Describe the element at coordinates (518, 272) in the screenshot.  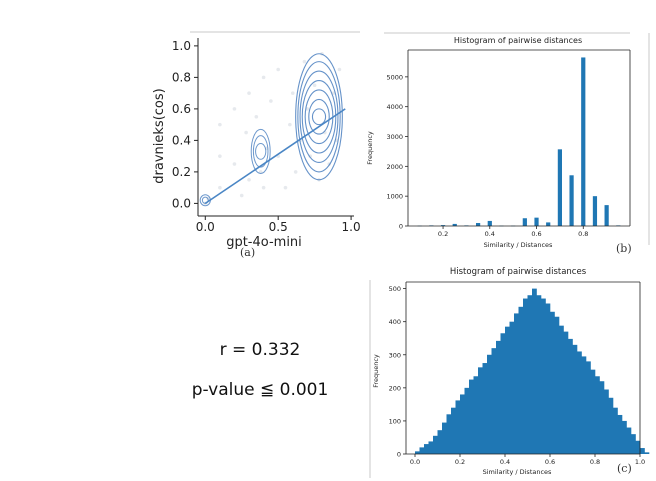
I see `chart-title: Histogram of pairwise distances` at that location.